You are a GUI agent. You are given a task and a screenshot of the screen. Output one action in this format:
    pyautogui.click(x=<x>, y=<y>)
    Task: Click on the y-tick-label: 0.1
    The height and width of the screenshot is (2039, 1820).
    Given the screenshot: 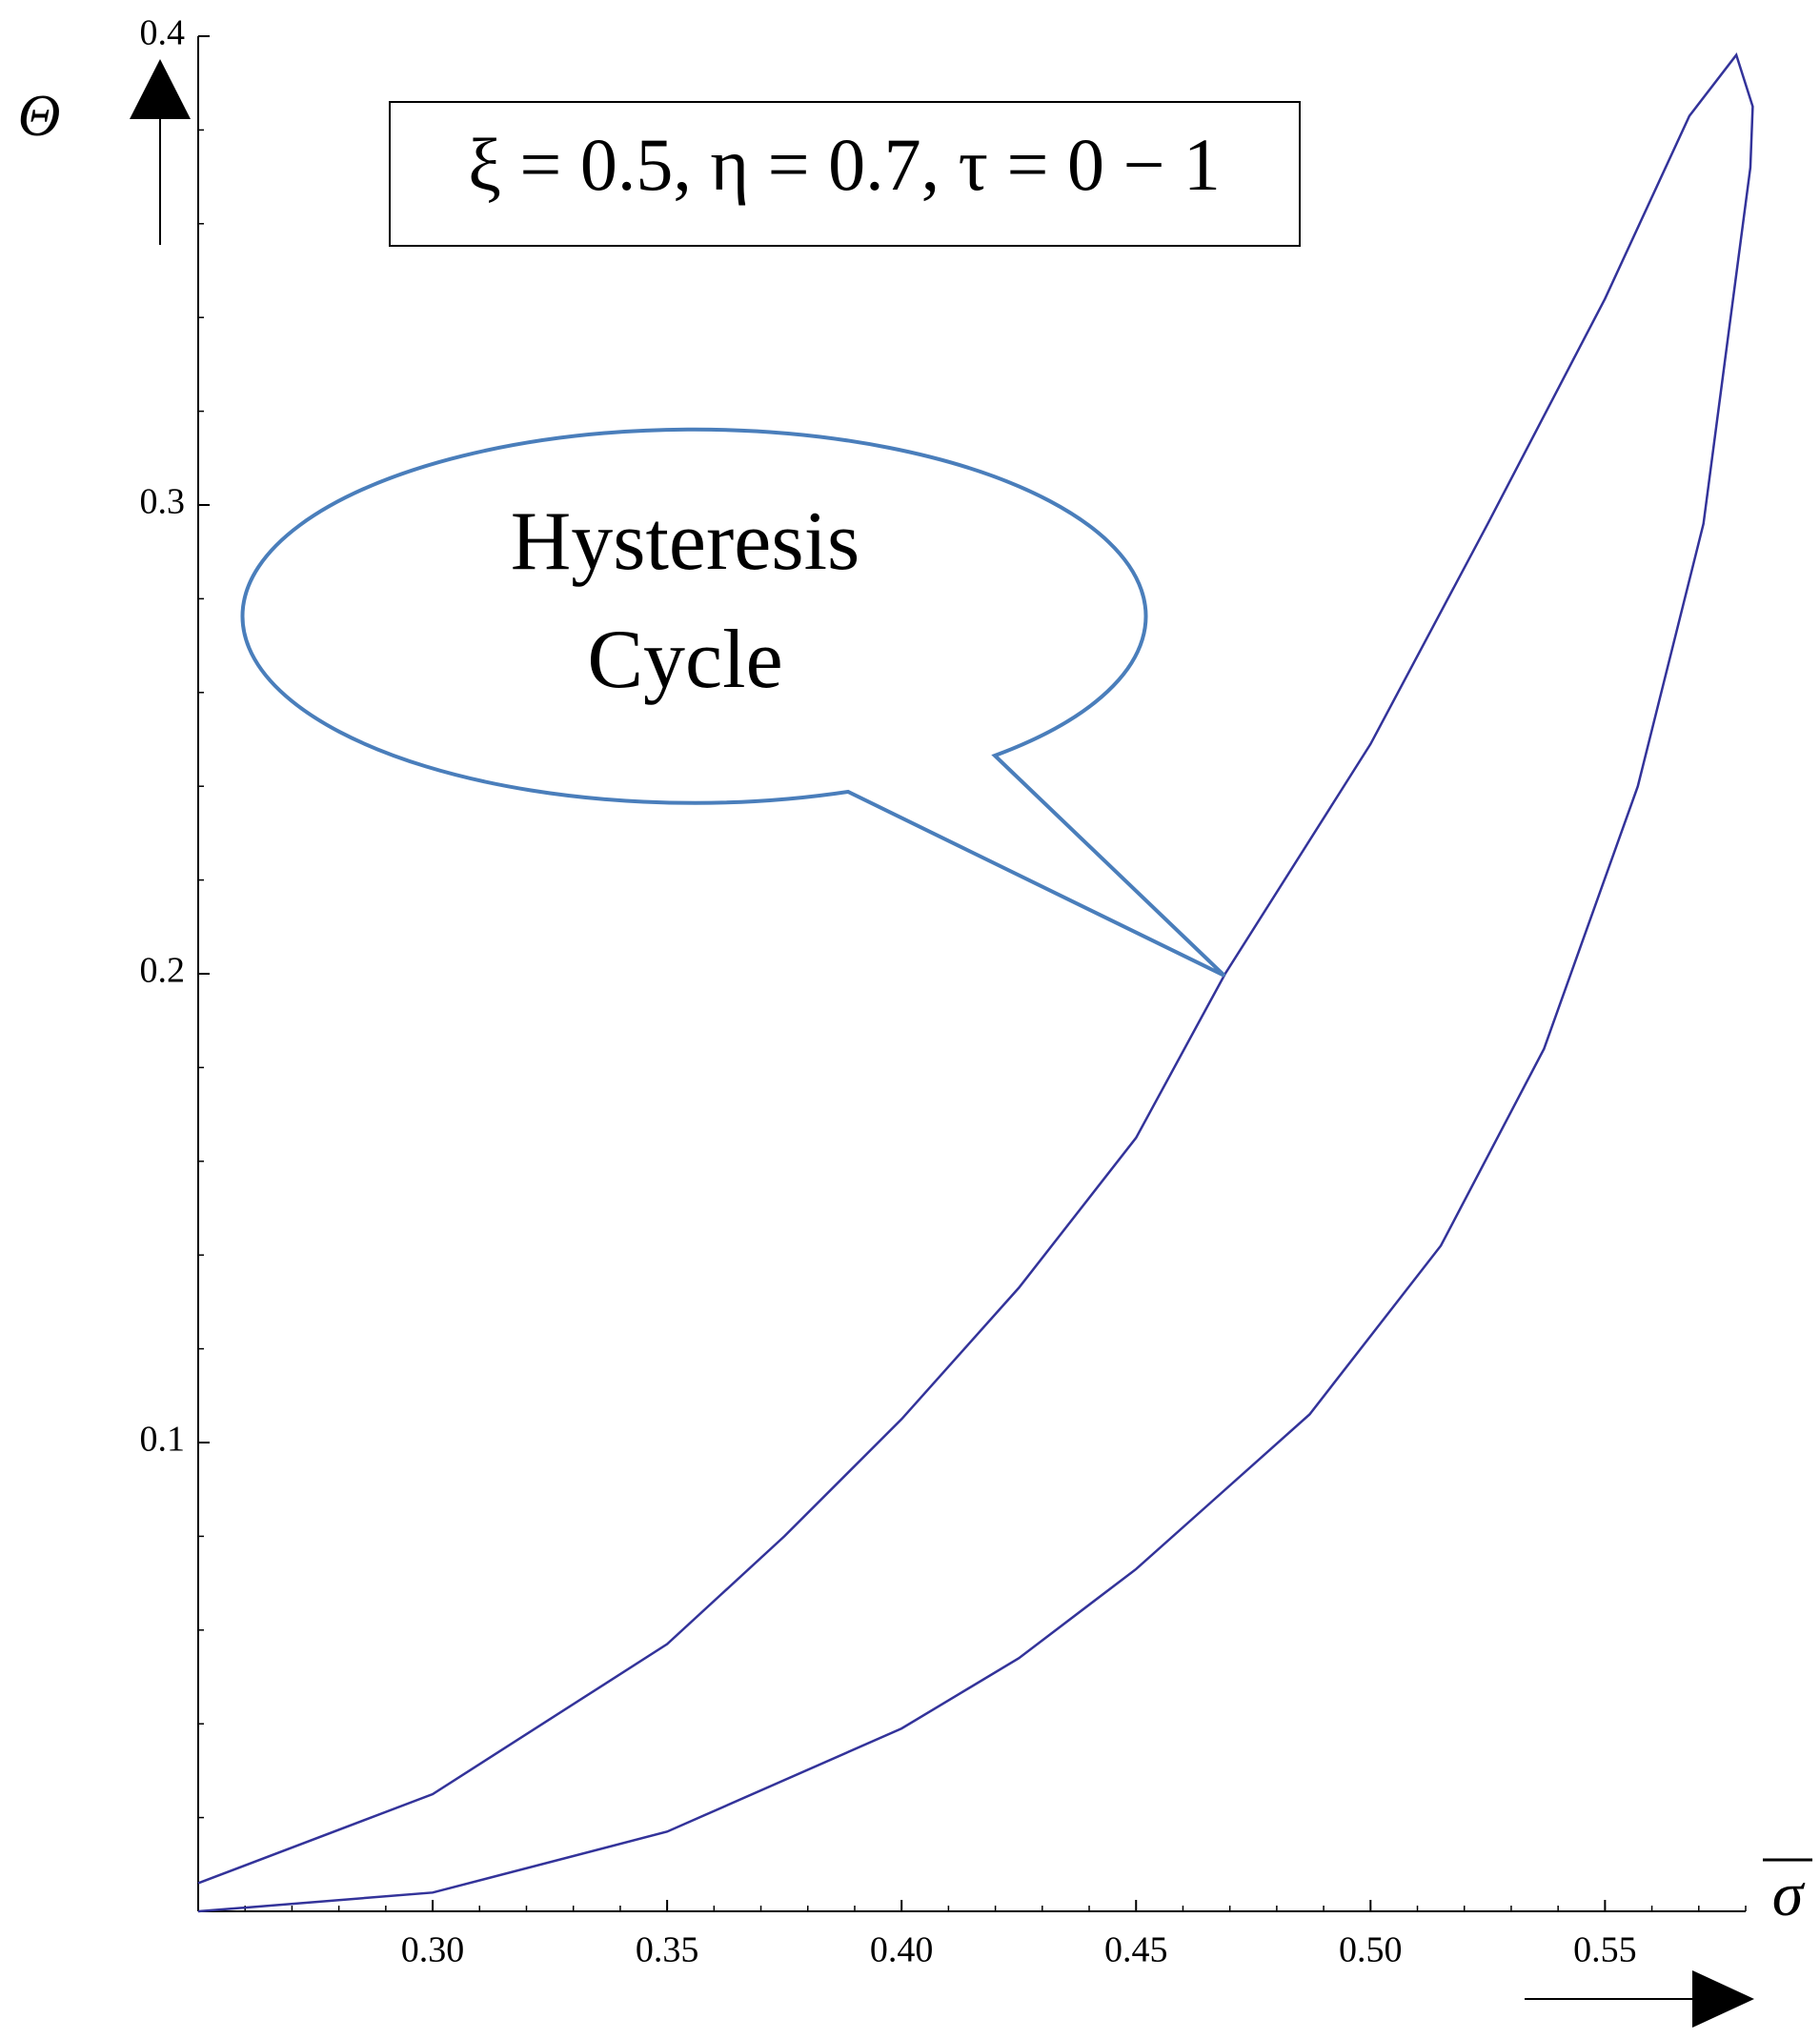 What is the action you would take?
    pyautogui.click(x=163, y=1440)
    